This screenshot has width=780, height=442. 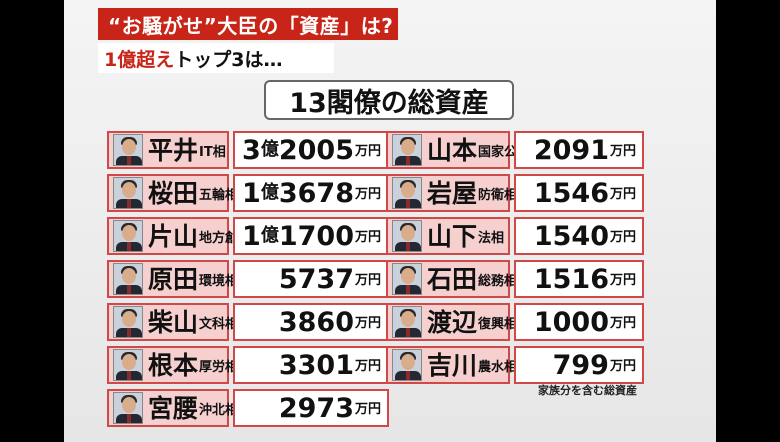 What do you see at coordinates (389, 100) in the screenshot?
I see `page-title: 13閣僚の総資産` at bounding box center [389, 100].